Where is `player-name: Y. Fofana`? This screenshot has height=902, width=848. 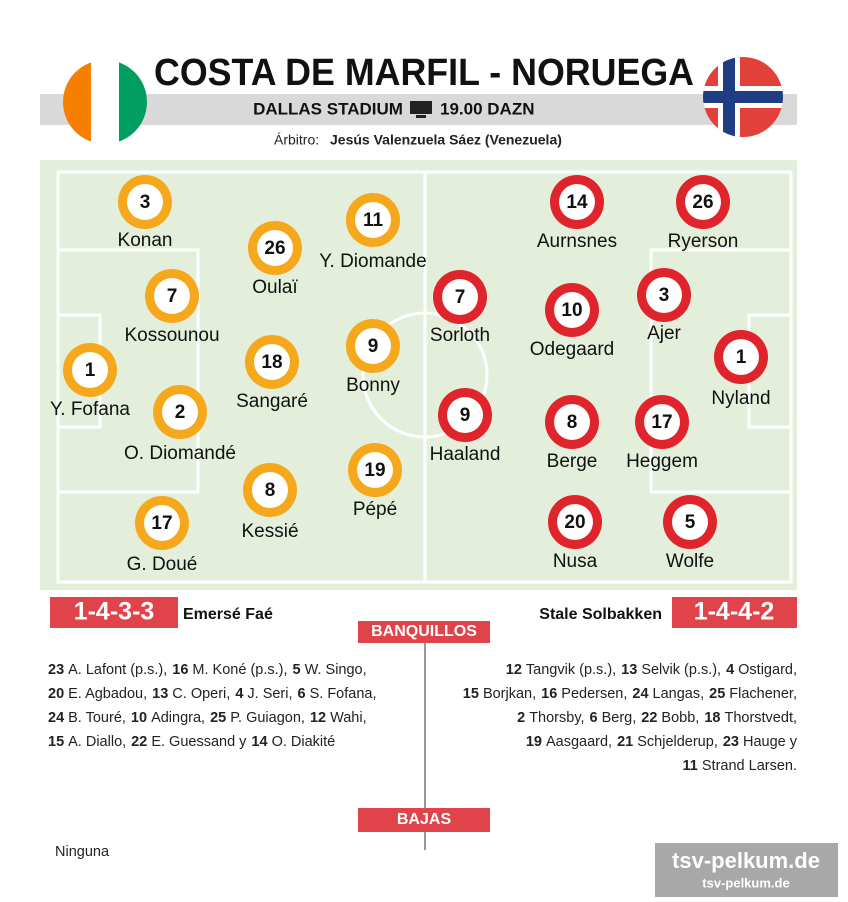
player-name: Y. Fofana is located at coordinates (90, 409).